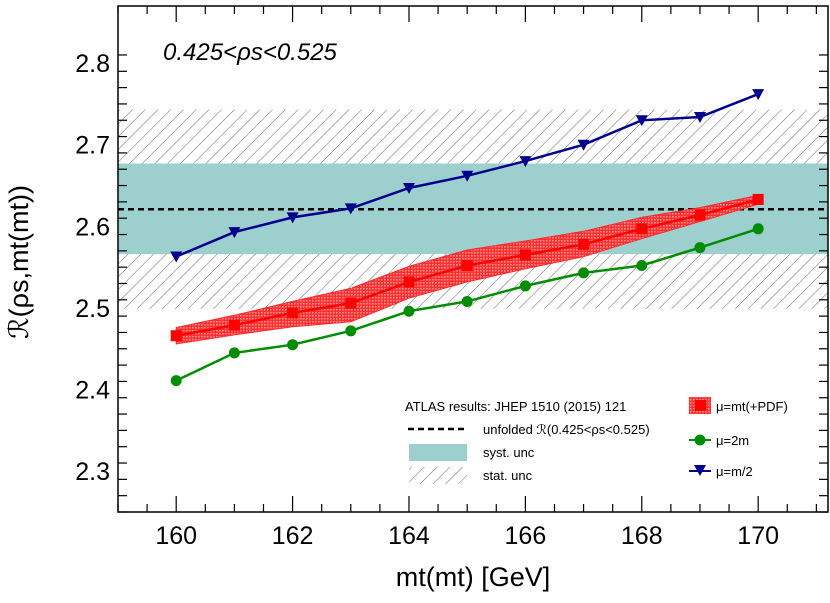  I want to click on x-tick-label: 160, so click(176, 536).